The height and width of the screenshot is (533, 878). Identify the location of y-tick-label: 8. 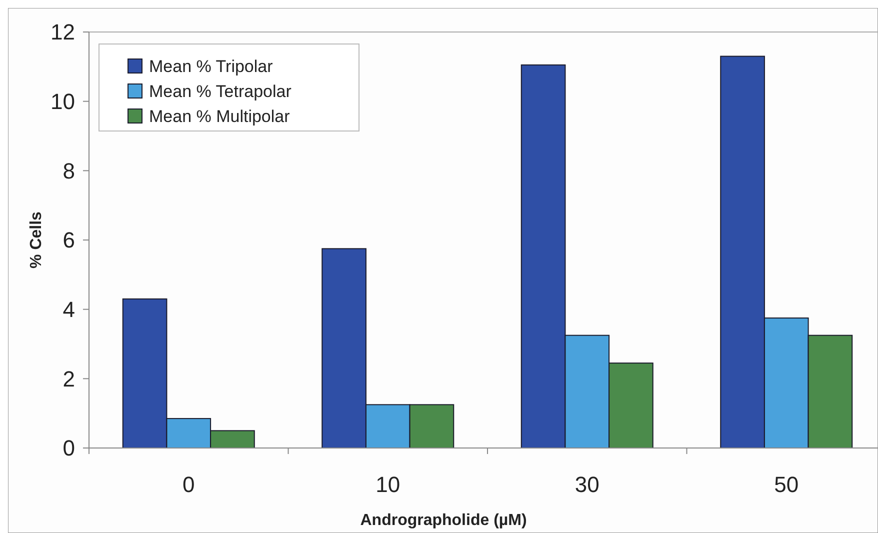
(68, 171).